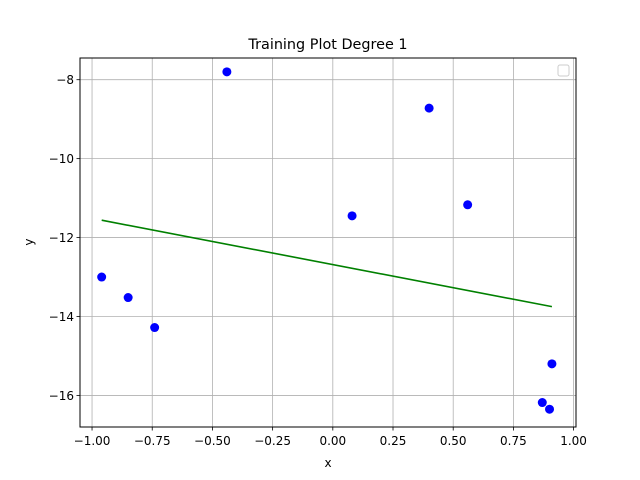 Image resolution: width=640 pixels, height=480 pixels. What do you see at coordinates (61, 159) in the screenshot?
I see `y-tick-label: −10` at bounding box center [61, 159].